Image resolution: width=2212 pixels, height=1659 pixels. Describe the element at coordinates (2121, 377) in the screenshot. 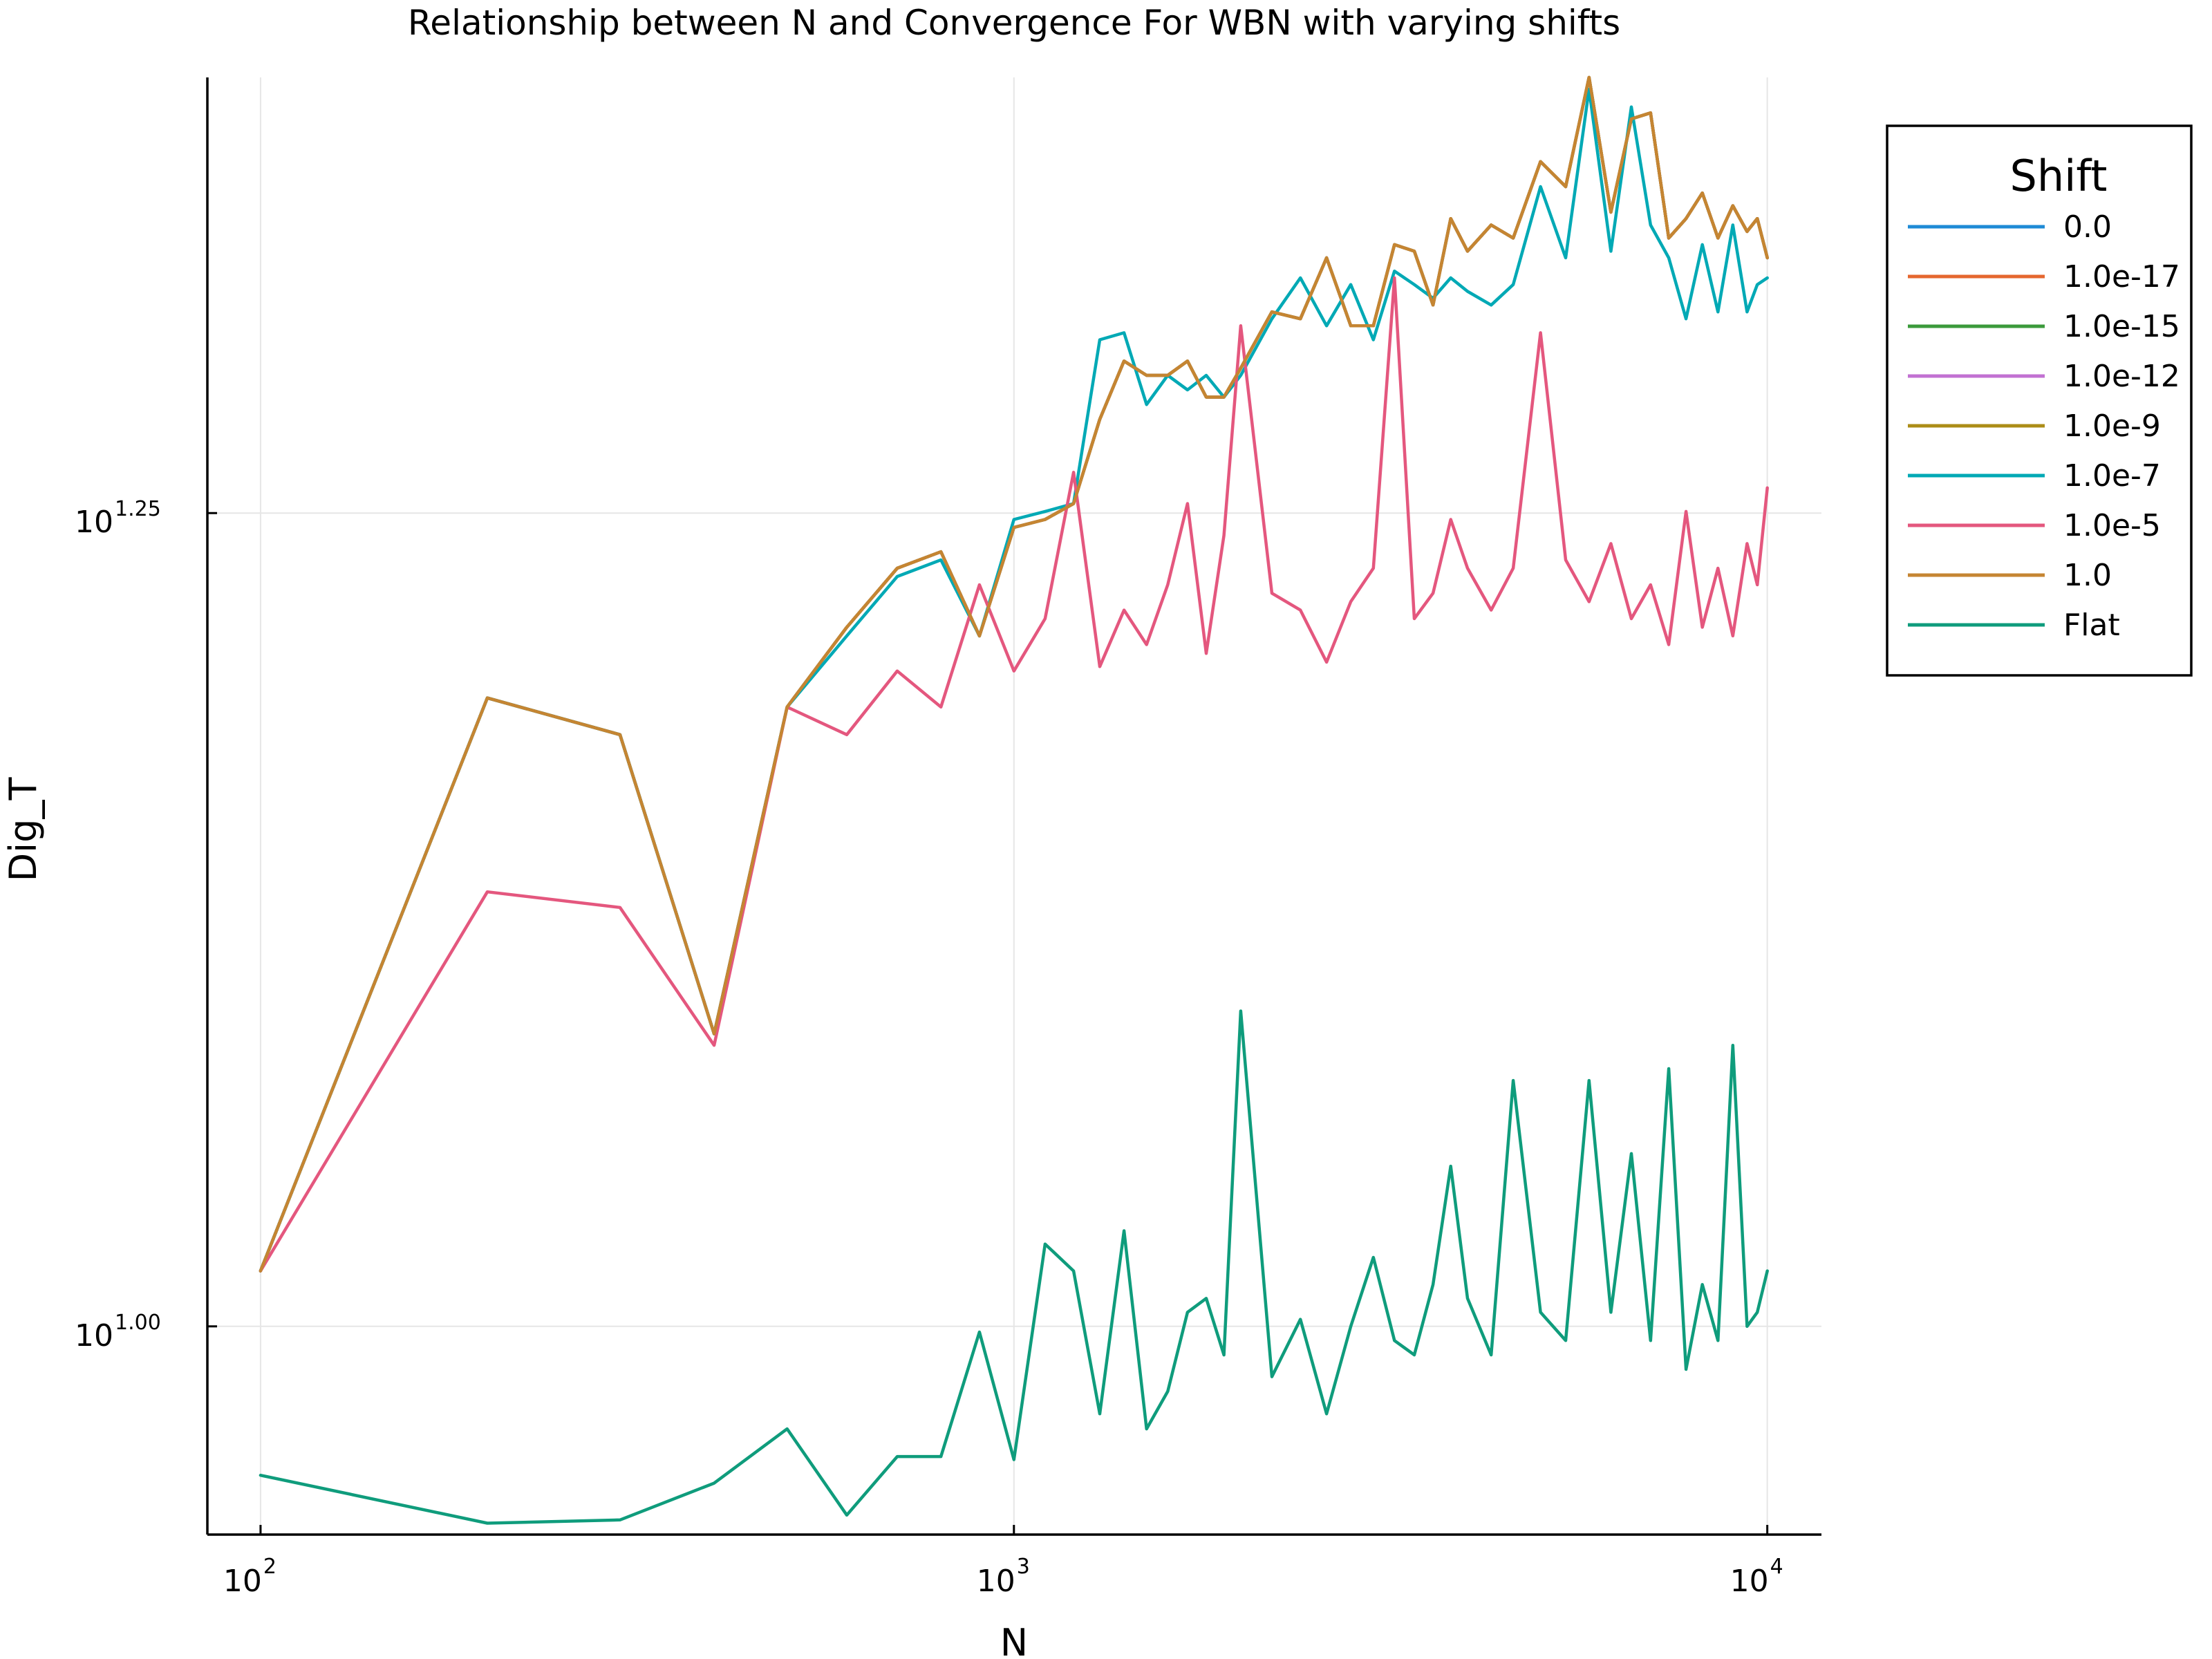

I see `legend-label-1-0e-12: 1.0e-12` at that location.